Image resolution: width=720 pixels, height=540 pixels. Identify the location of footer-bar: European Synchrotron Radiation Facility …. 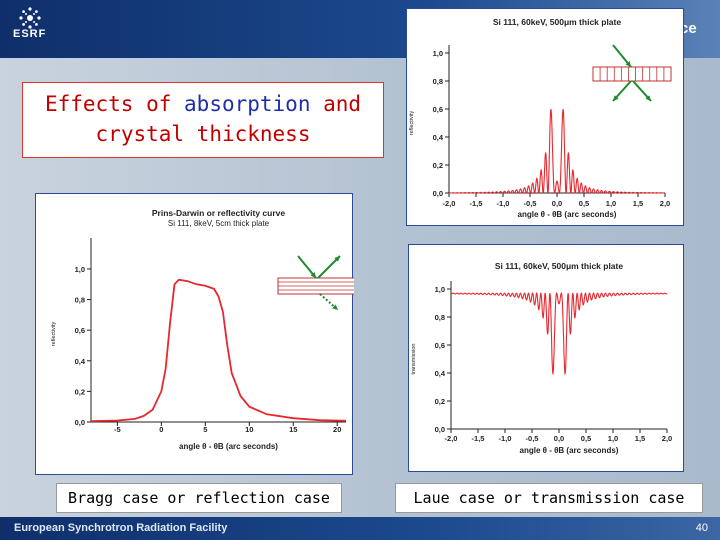
(360, 528).